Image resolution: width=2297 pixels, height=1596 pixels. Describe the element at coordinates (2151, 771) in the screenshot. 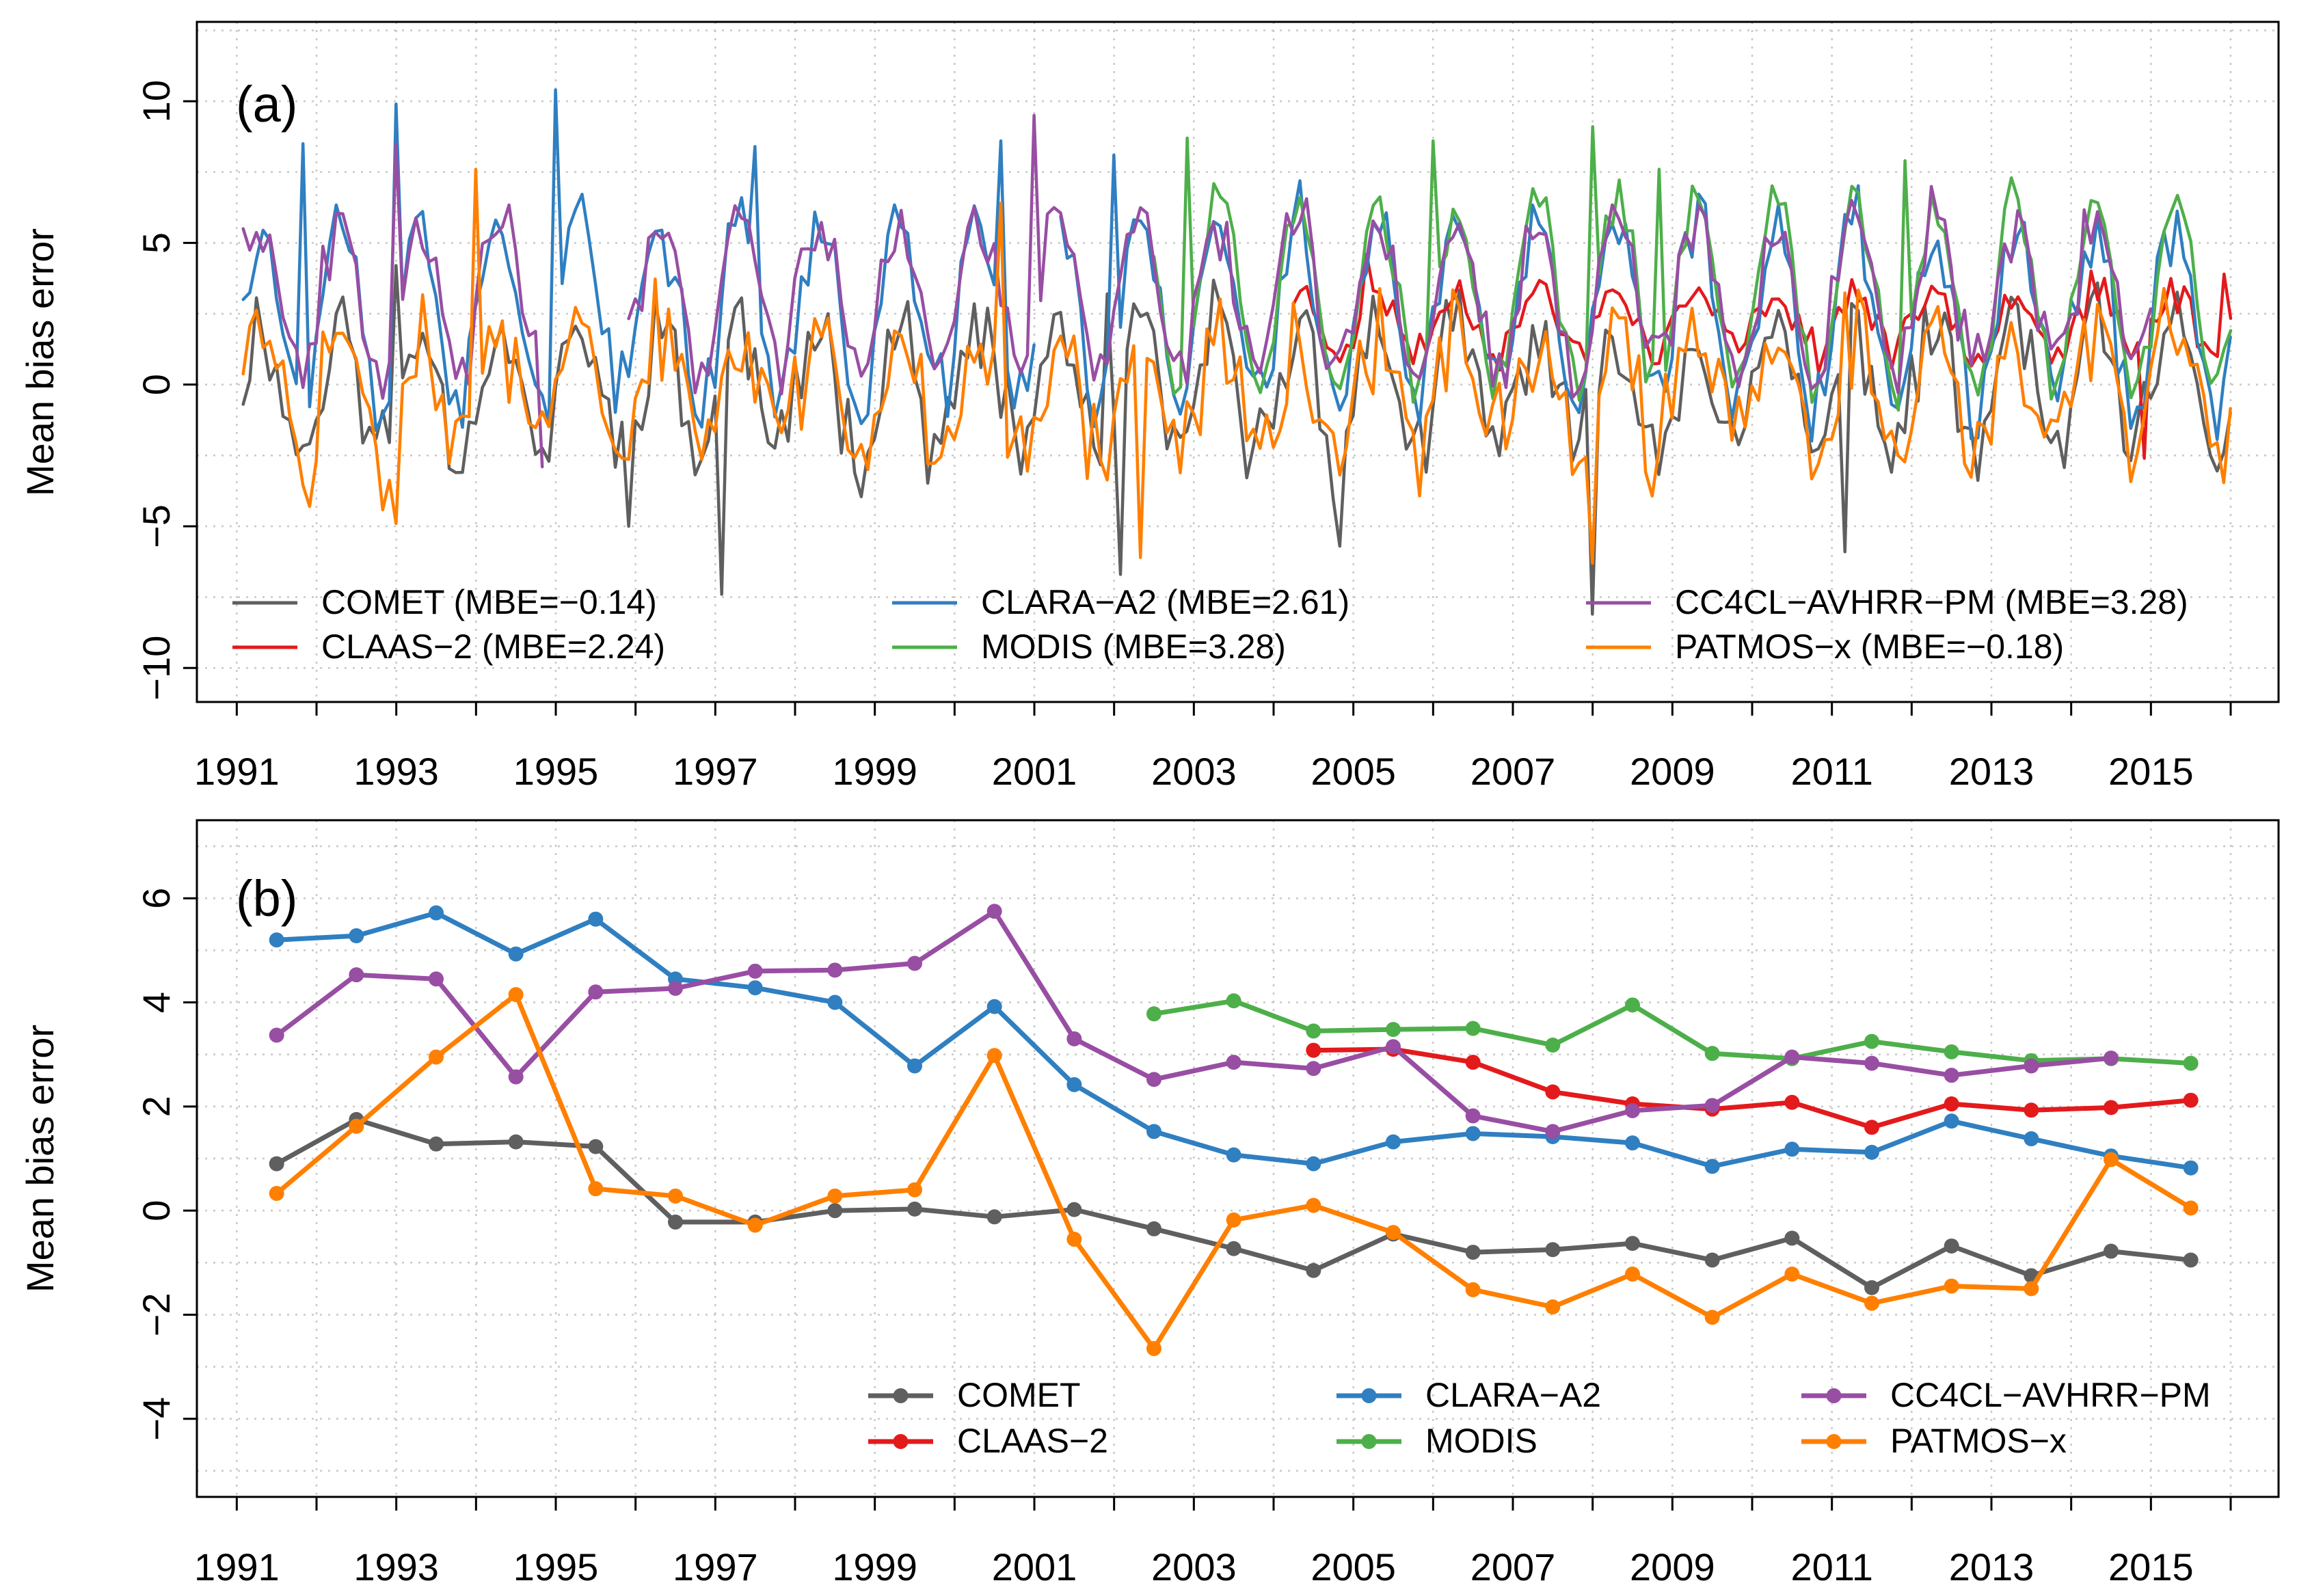

I see `x-tick-label: 2015` at that location.